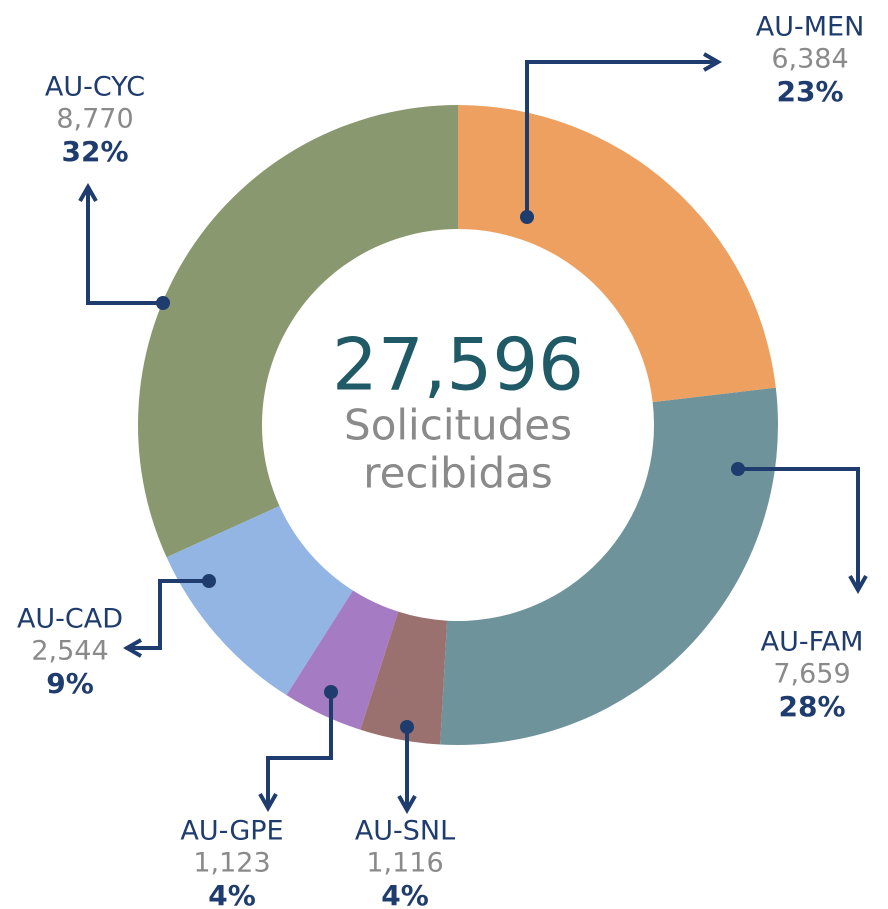  What do you see at coordinates (70, 619) in the screenshot?
I see `segment-name: AU-CAD` at bounding box center [70, 619].